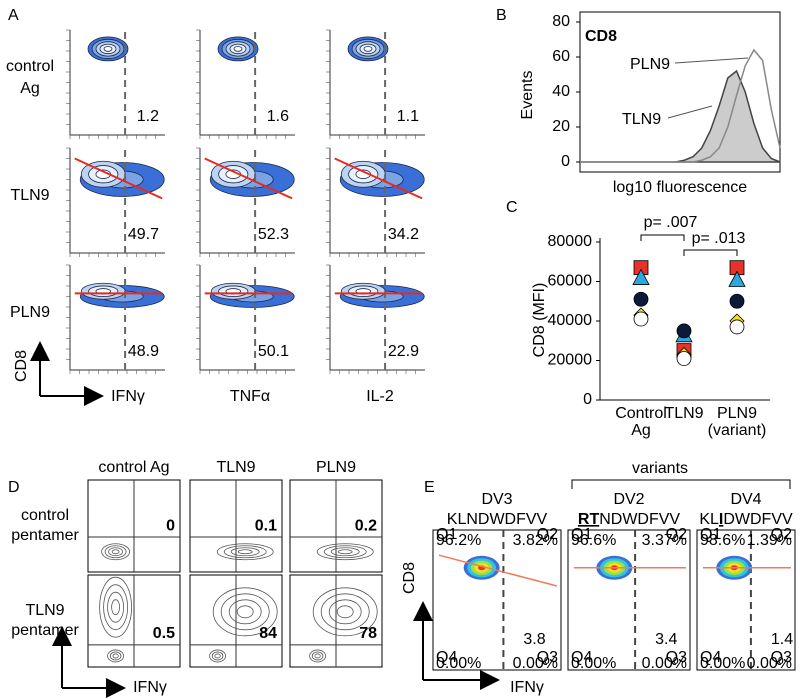 This screenshot has width=800, height=699. I want to click on x-tick-label: Control, so click(641, 413).